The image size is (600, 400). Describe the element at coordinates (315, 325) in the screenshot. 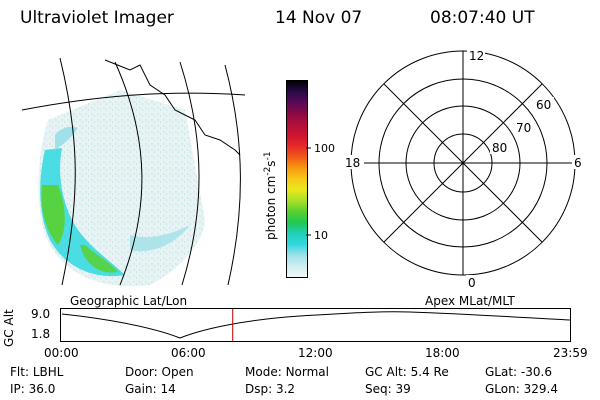

I see `orbit-timeline` at that location.